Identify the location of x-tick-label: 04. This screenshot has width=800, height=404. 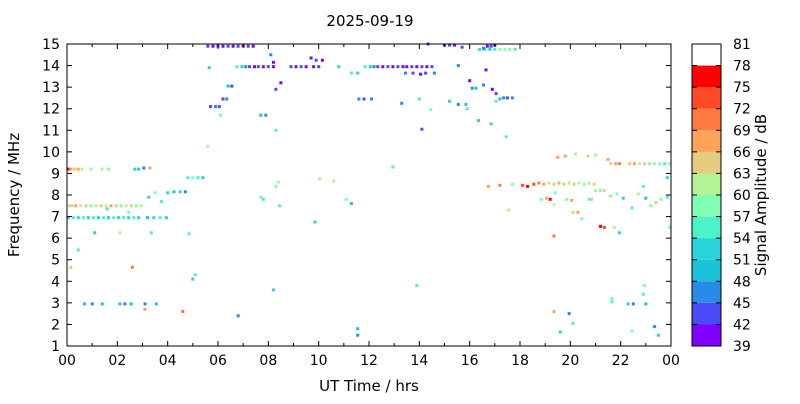
(168, 361).